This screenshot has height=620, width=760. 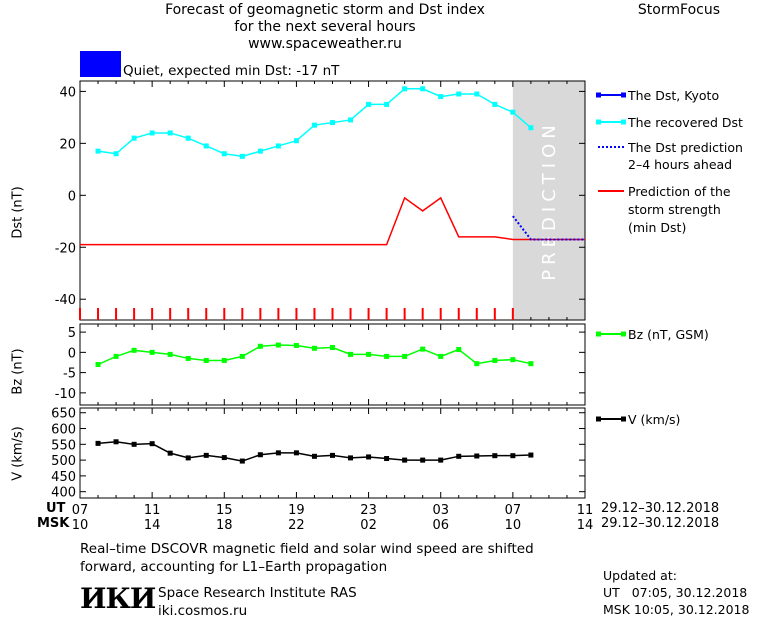 I want to click on dst-ylabel: Dst (nT), so click(x=18, y=212).